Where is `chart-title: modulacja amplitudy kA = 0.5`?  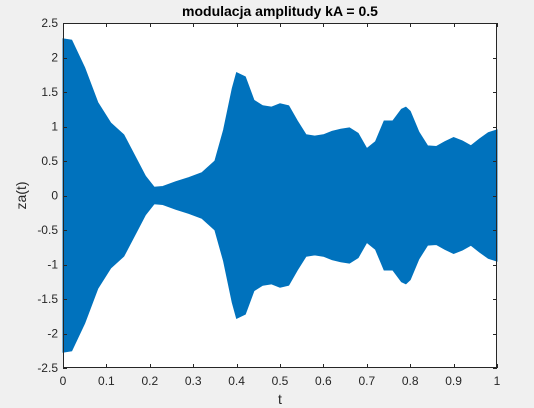 chart-title: modulacja amplitudy kA = 0.5 is located at coordinates (280, 11).